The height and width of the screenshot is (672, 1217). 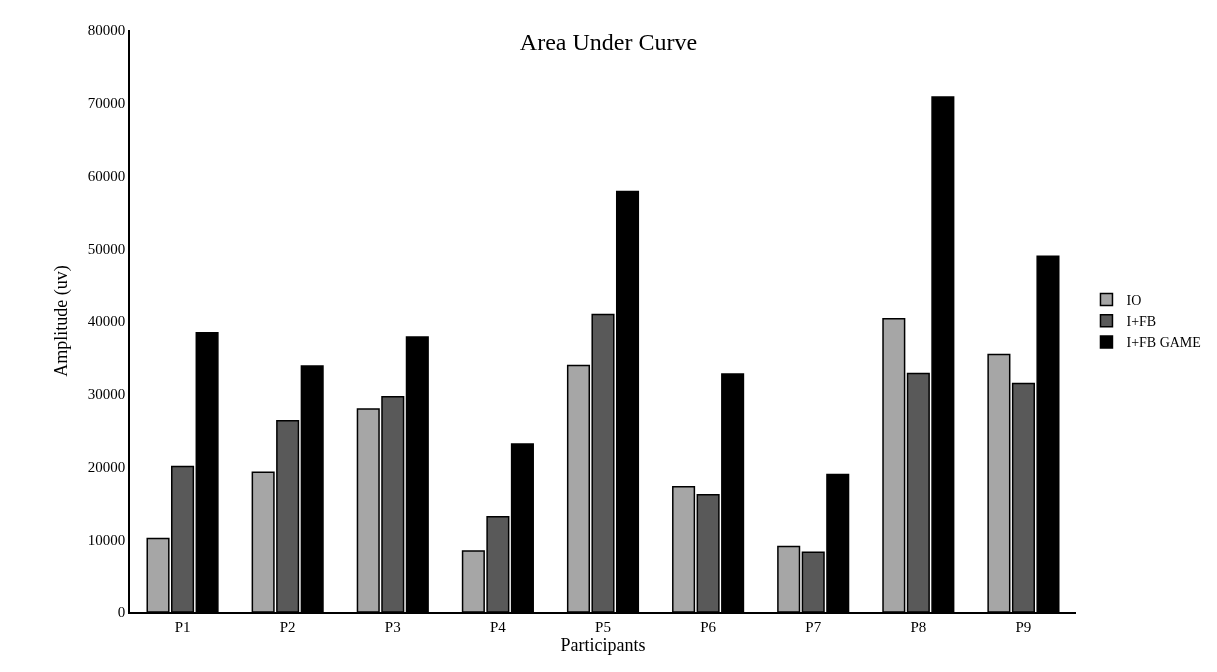 I want to click on chart-title: Area Under Curve, so click(x=608, y=42).